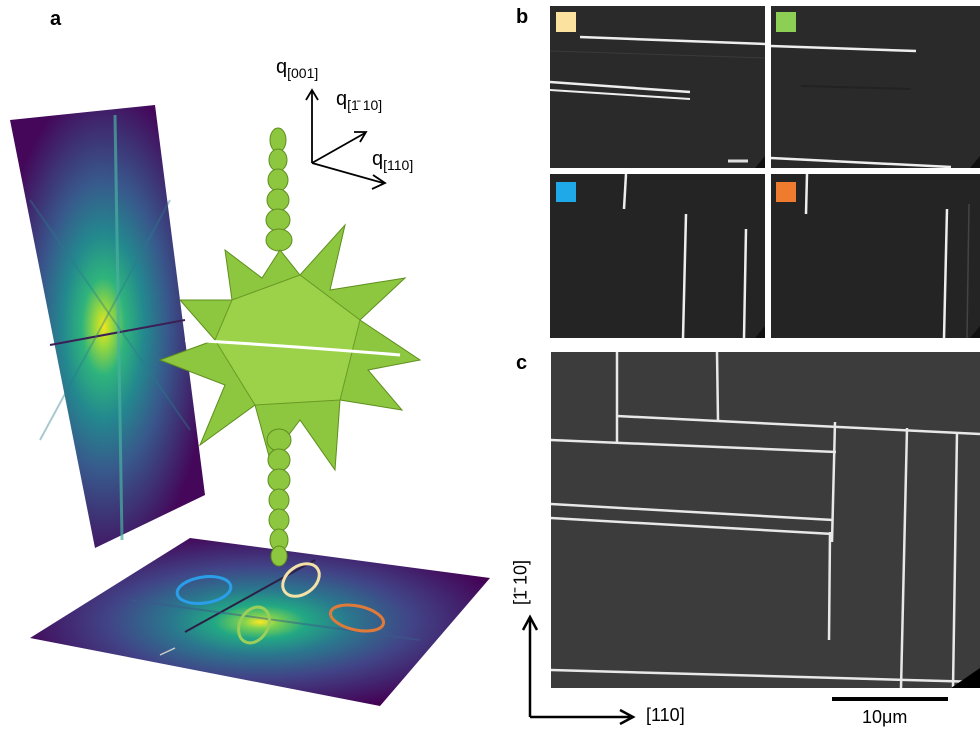 This screenshot has height=734, width=980. Describe the element at coordinates (204, 590) in the screenshot. I see `blue-ring` at that location.